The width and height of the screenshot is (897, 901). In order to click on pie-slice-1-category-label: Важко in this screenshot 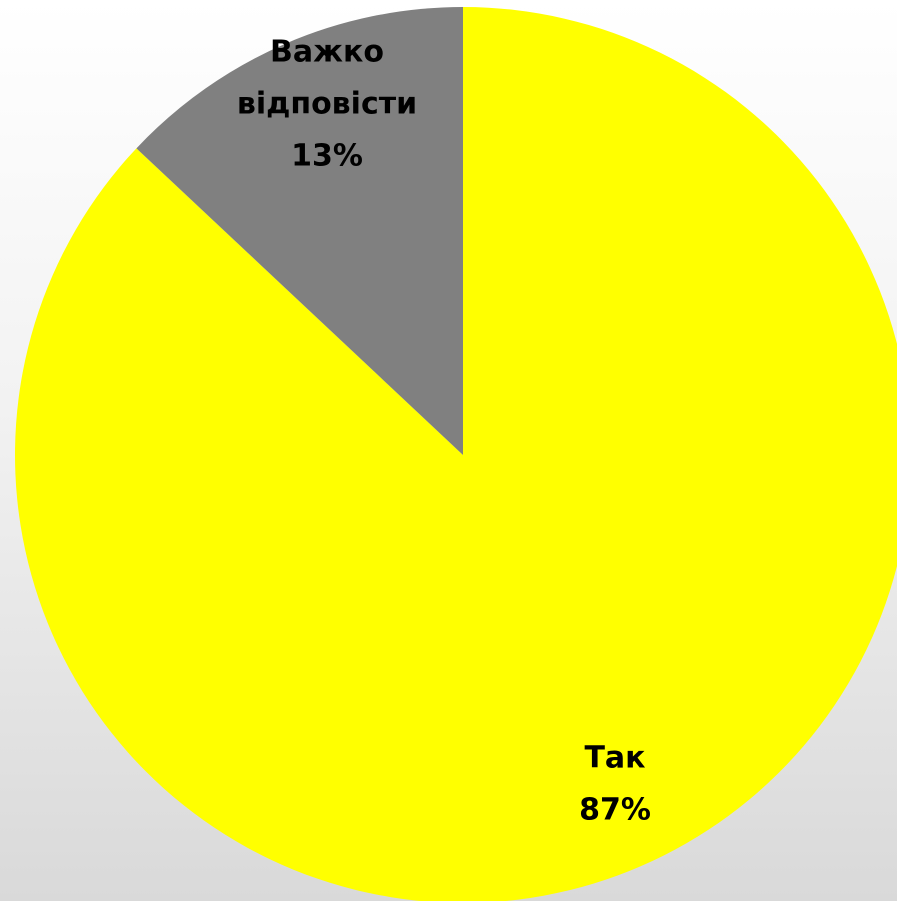, I will do `click(327, 52)`.